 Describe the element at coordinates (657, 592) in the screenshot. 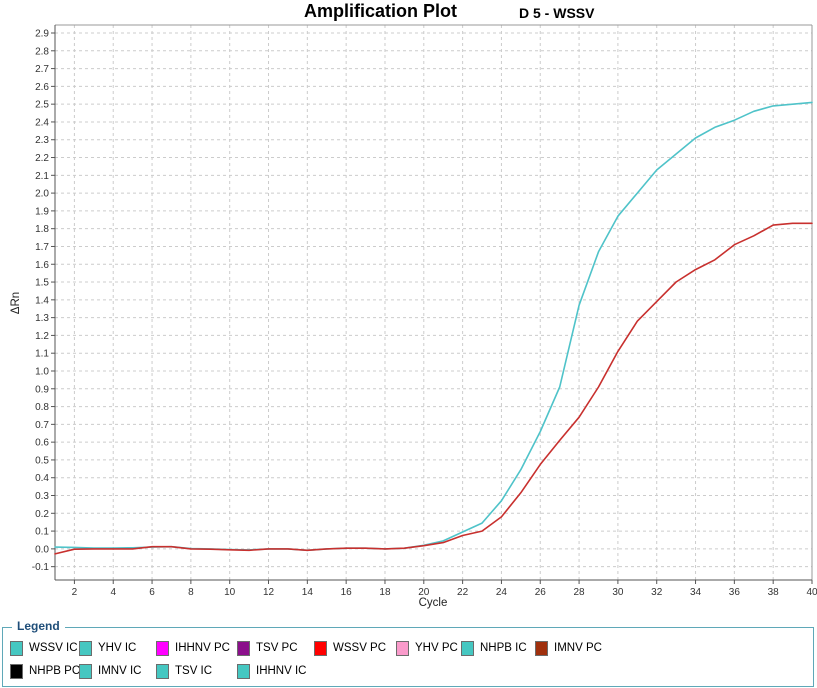

I see `x-tick-label: 32` at that location.